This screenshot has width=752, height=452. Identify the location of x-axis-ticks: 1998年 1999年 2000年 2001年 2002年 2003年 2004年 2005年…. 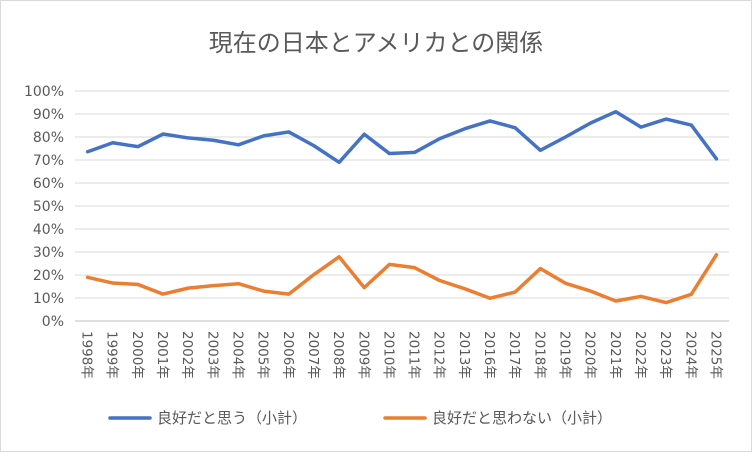
(401, 355).